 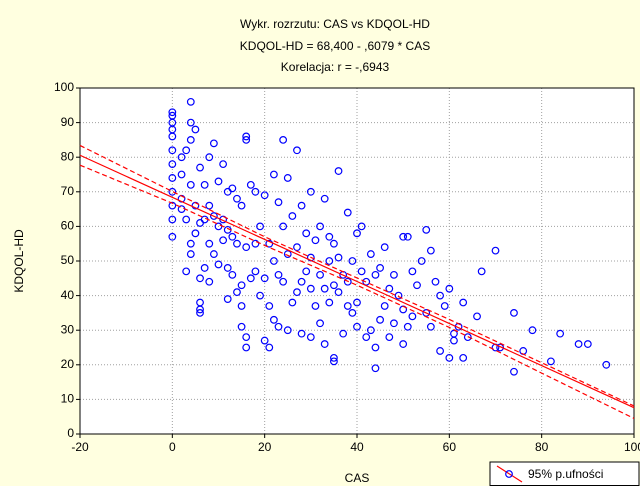 I want to click on y-tick-label: 50, so click(x=68, y=260).